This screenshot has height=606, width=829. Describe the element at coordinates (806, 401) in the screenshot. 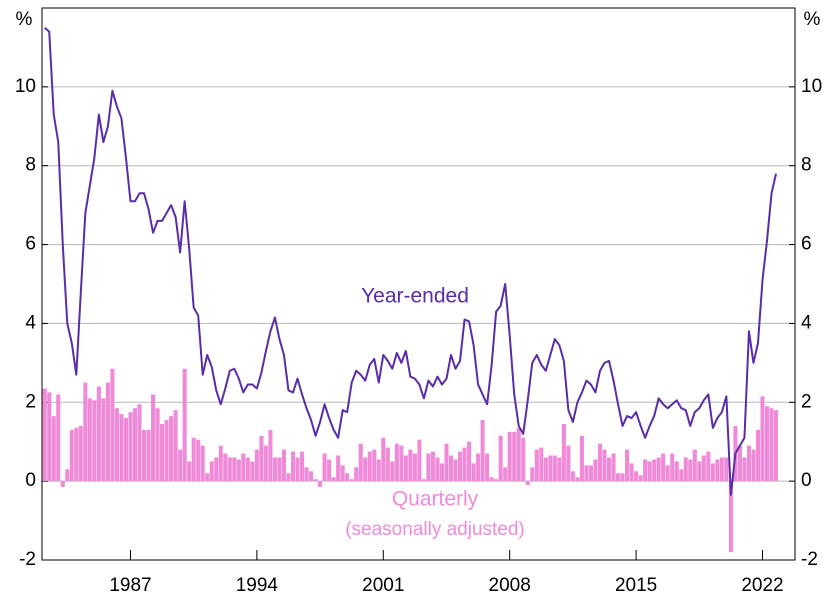

I see `y-tick-label-right: 2` at that location.